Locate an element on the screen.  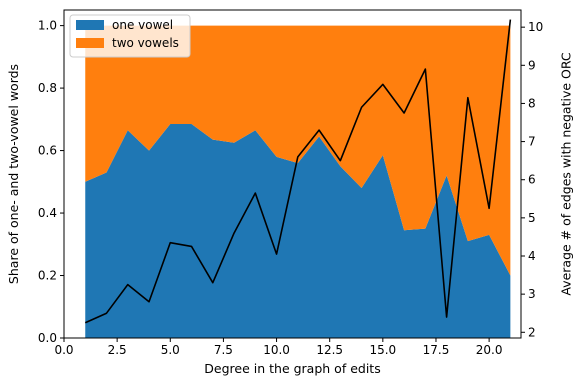
y-left-axis-label: Share of one- and two-vowel words is located at coordinates (13, 174).